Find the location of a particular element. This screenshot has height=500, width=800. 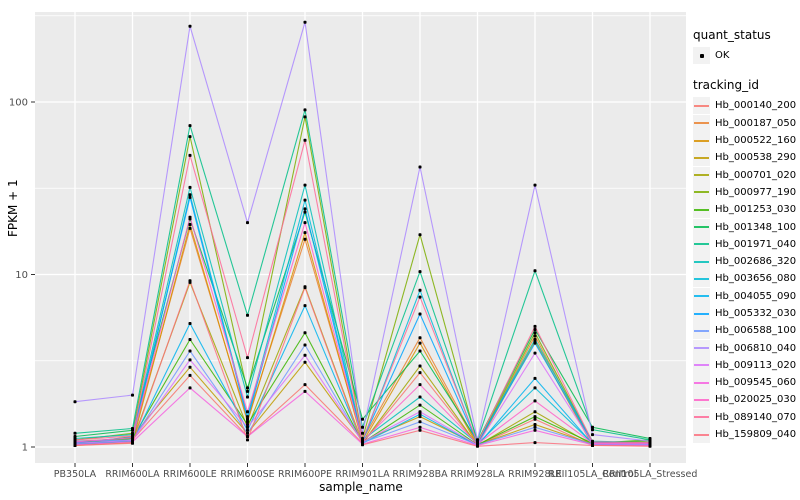

legend-item: Hb_001971_040 is located at coordinates (746, 244).